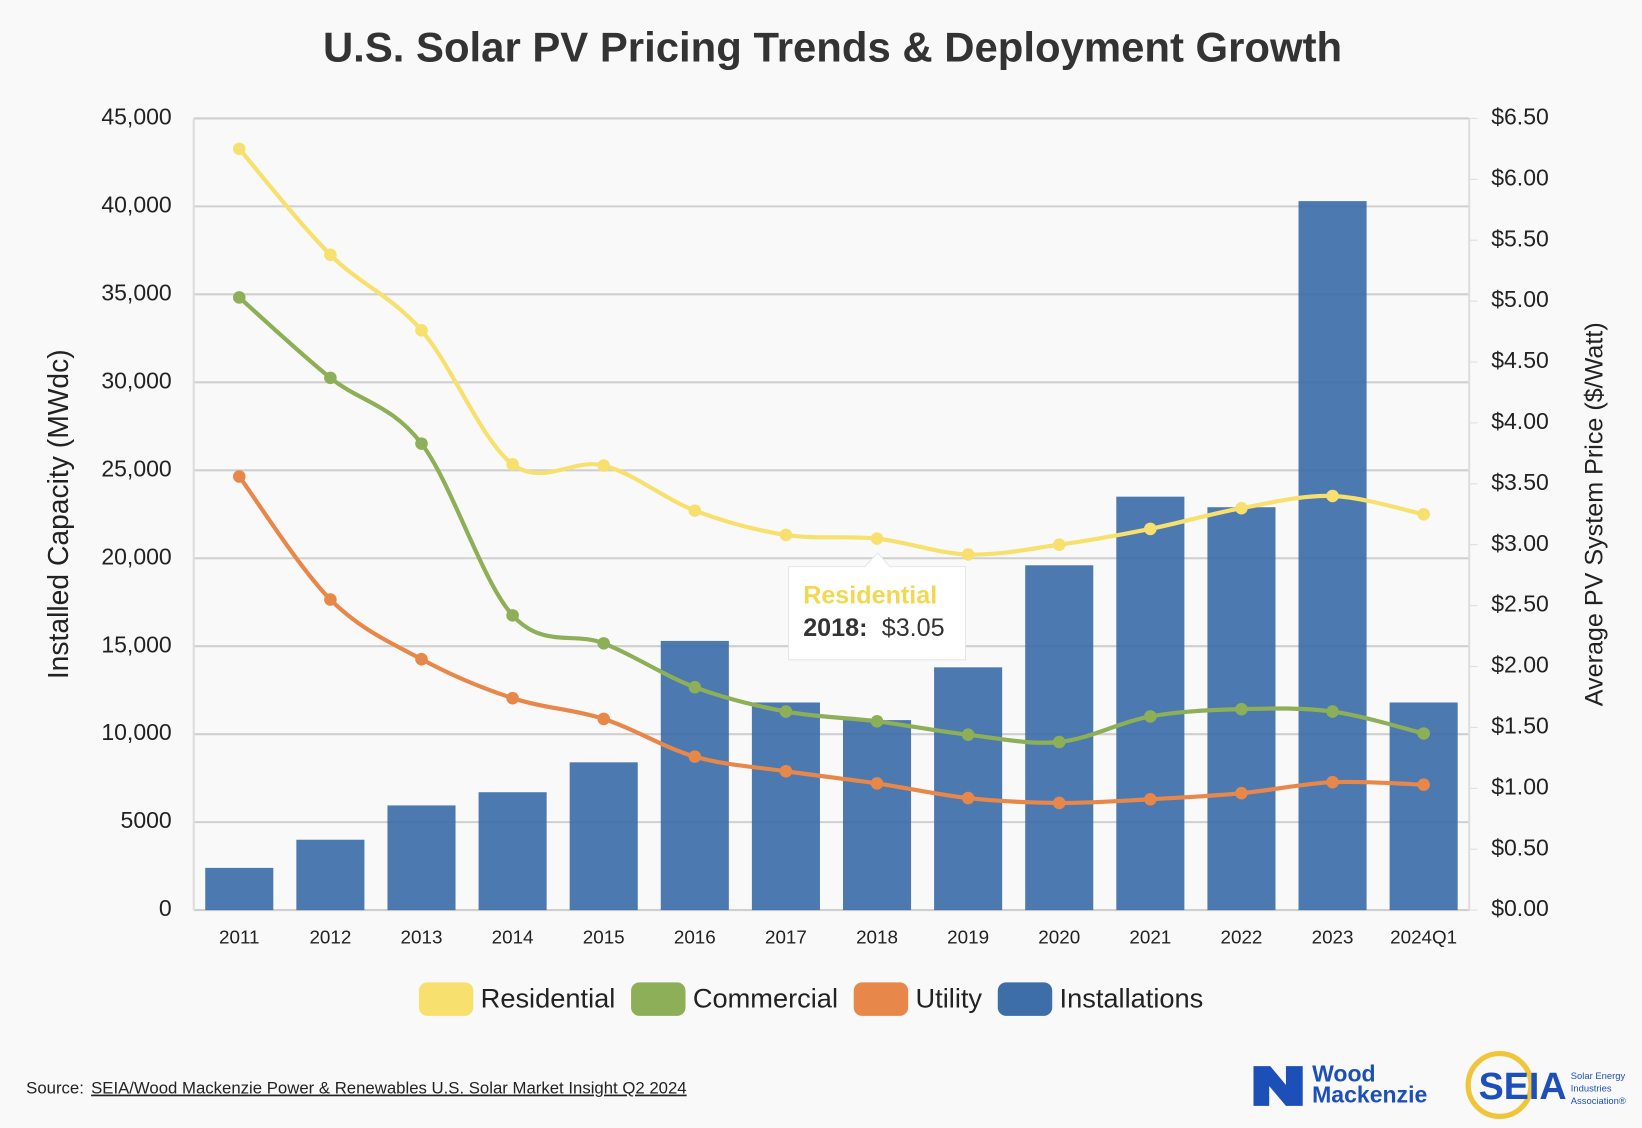 This screenshot has width=1642, height=1128. I want to click on y-tick-label: 15,000, so click(136, 644).